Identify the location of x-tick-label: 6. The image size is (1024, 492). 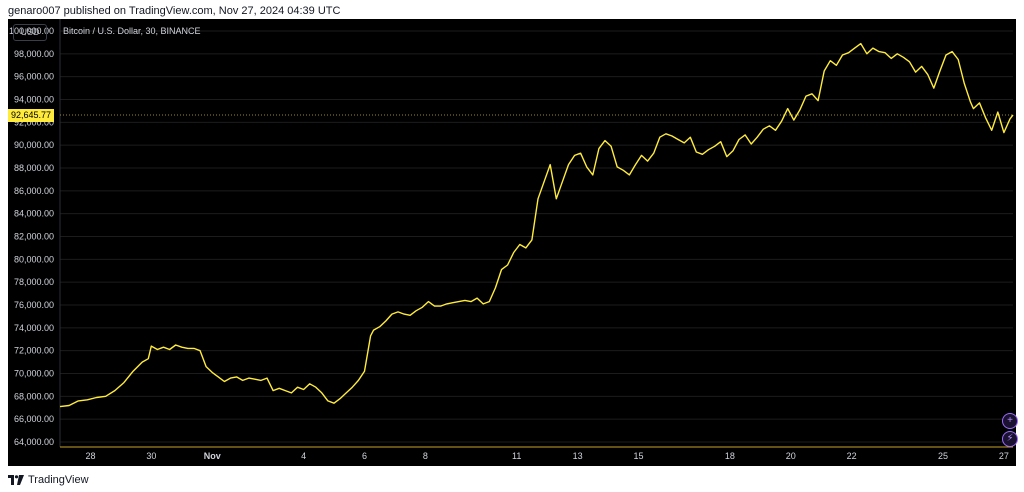
(364, 456).